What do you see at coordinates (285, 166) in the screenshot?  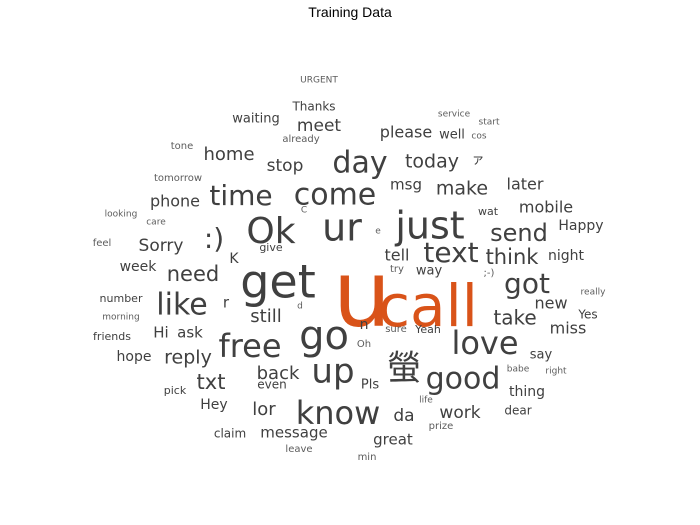 I see `word-29: stop` at bounding box center [285, 166].